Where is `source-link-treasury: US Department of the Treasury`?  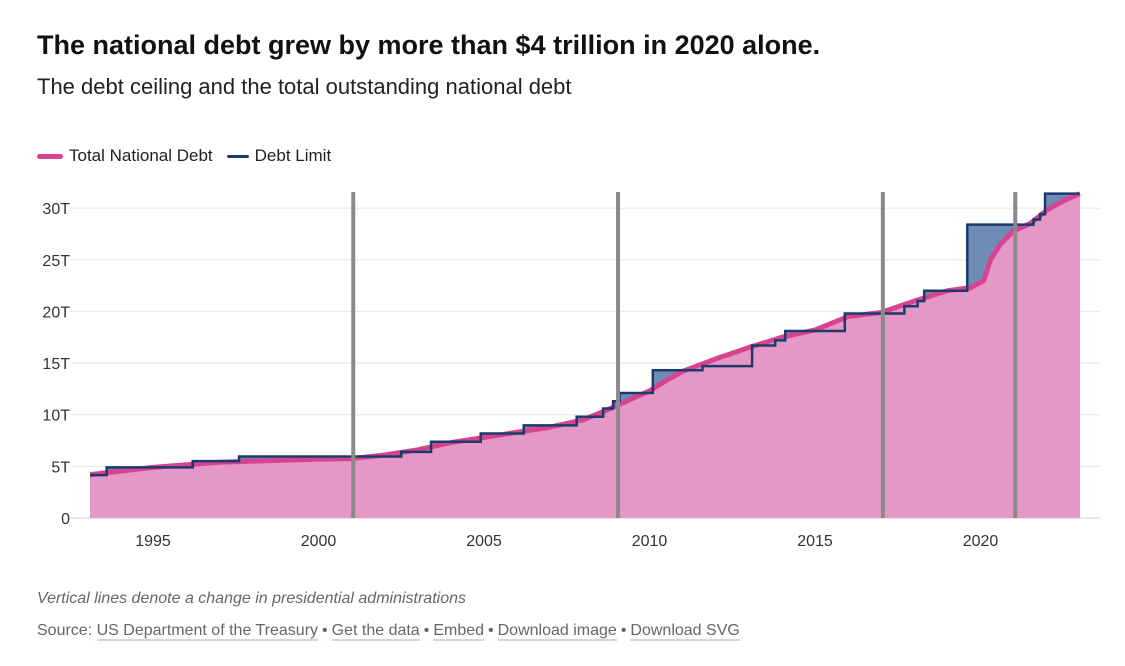
source-link-treasury: US Department of the Treasury is located at coordinates (207, 631).